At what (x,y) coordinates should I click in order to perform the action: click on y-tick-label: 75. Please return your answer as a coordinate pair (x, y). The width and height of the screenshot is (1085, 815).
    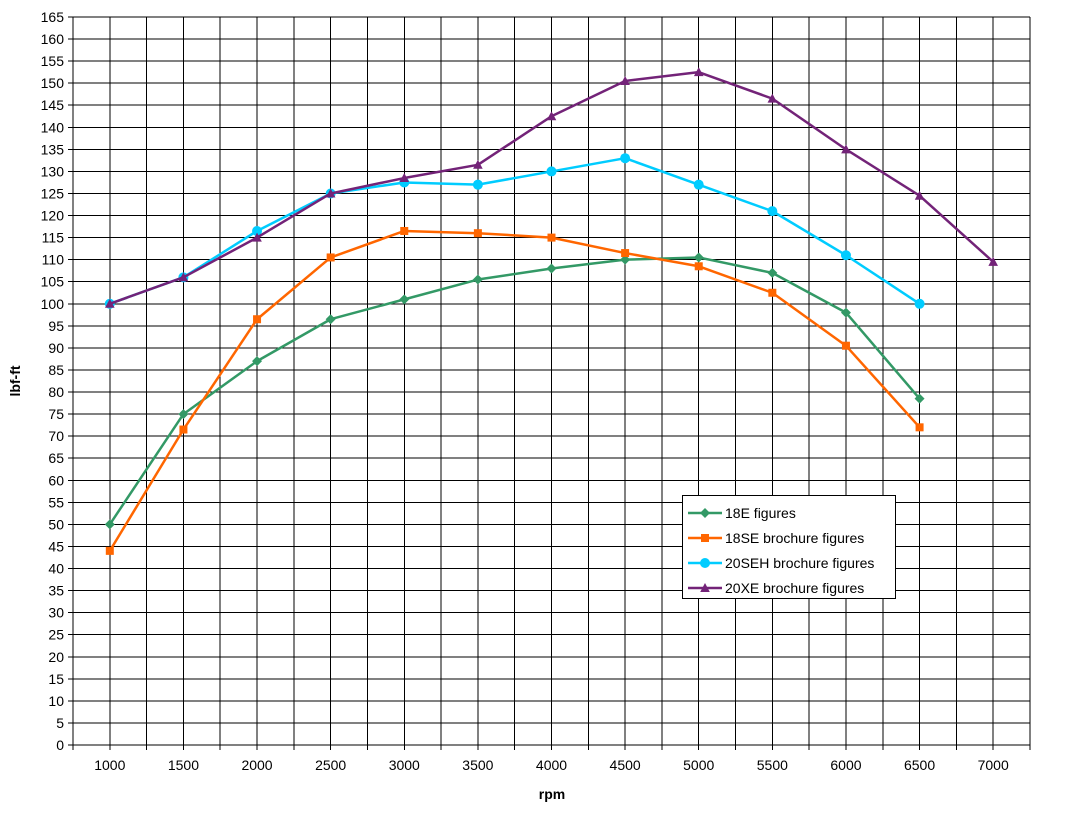
    Looking at the image, I should click on (56, 414).